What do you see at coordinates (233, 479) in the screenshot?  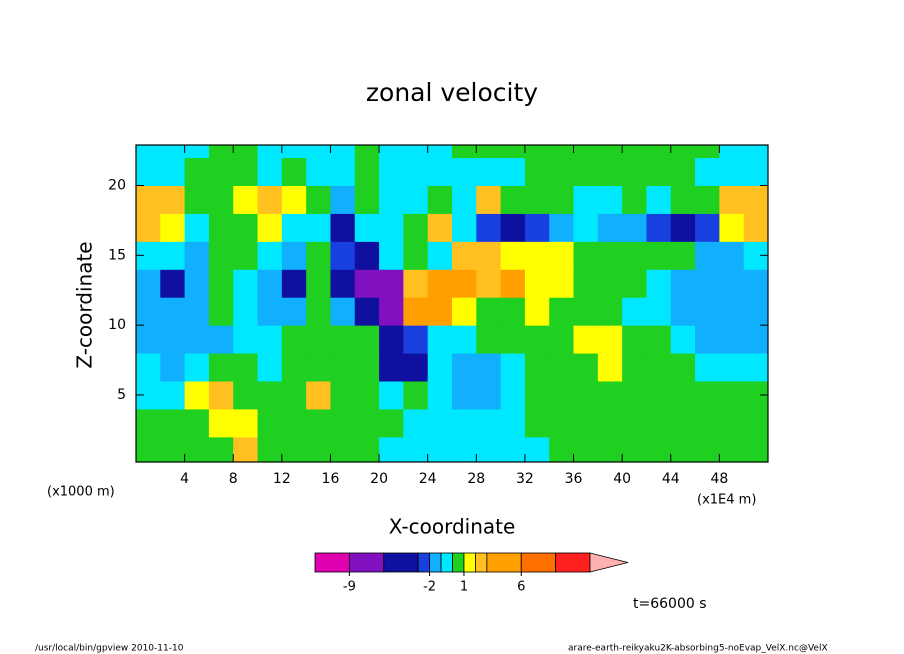 I see `x-tick-label: 8` at bounding box center [233, 479].